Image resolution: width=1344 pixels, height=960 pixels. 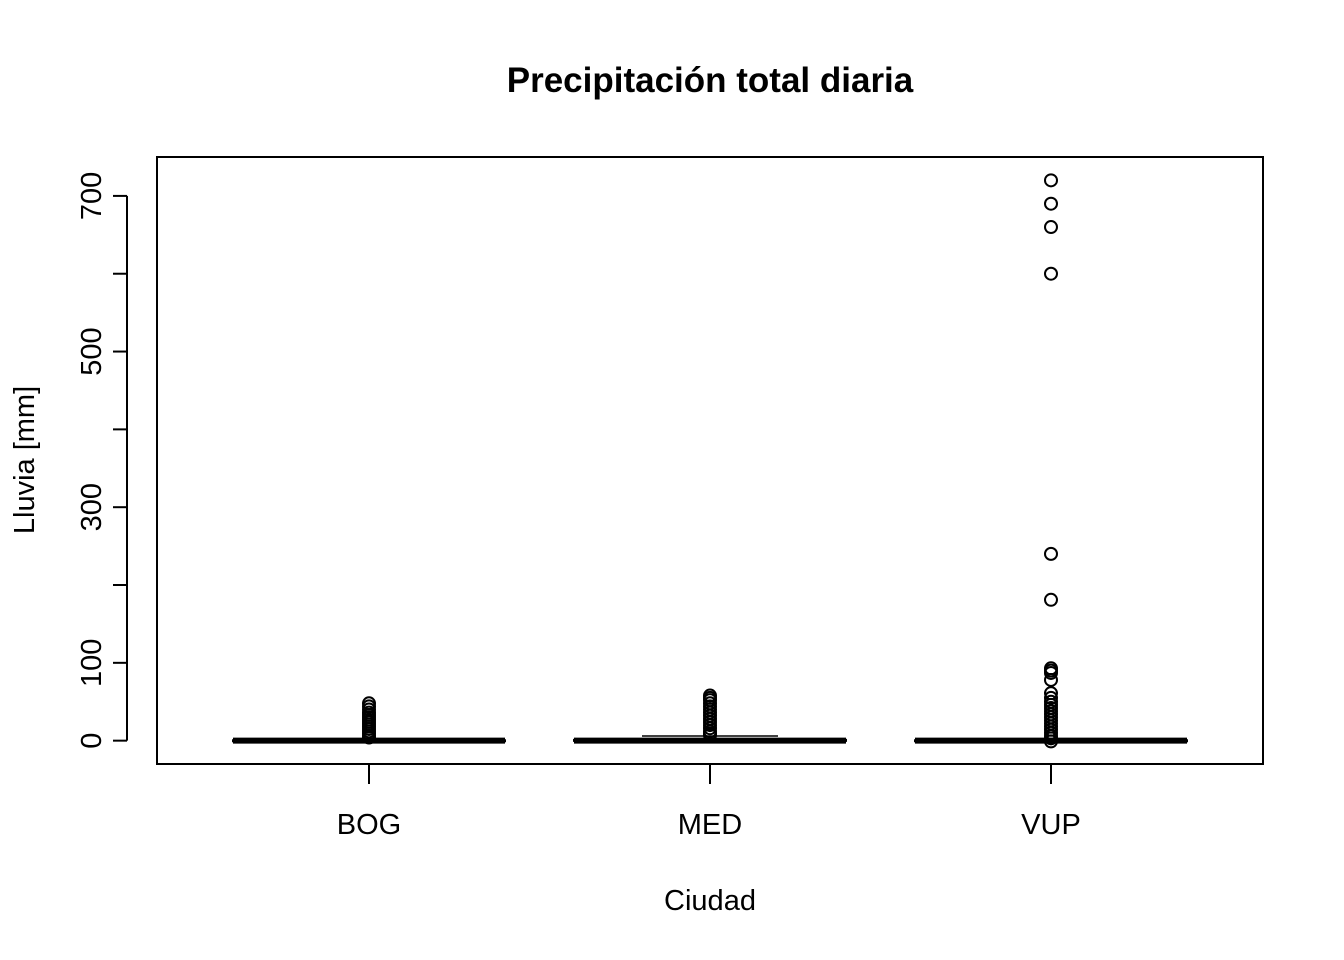 I want to click on box-bog, so click(x=369, y=720).